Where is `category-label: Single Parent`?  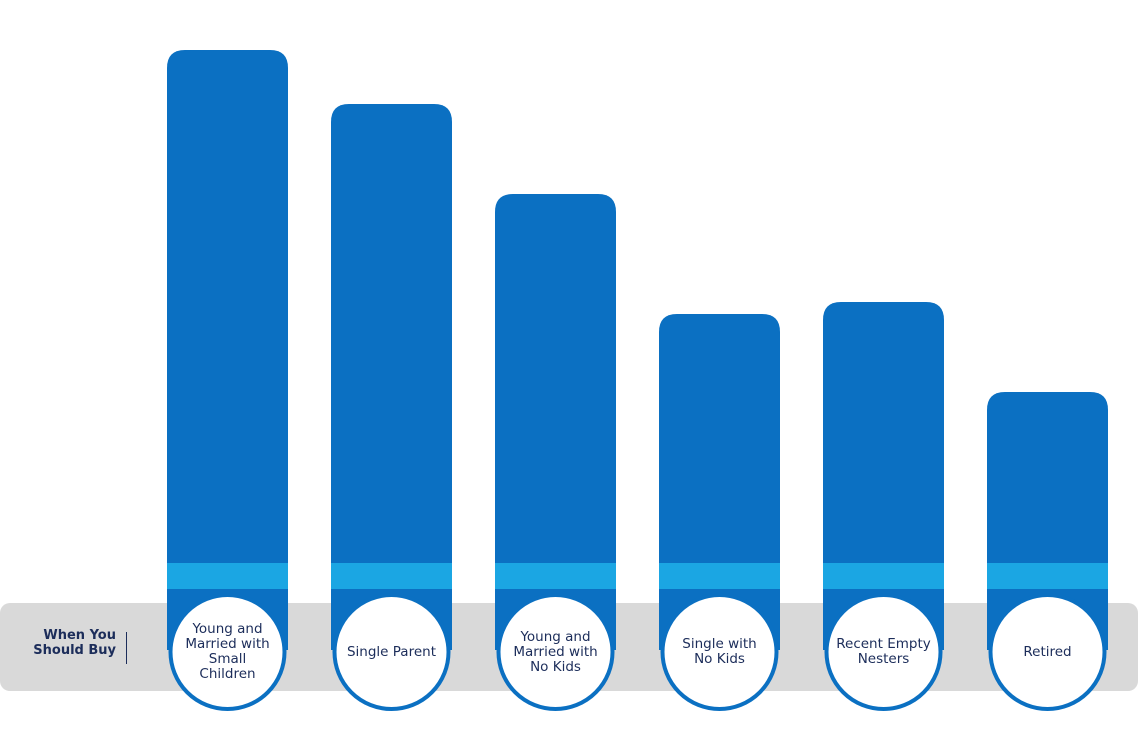
category-label: Single Parent is located at coordinates (391, 651).